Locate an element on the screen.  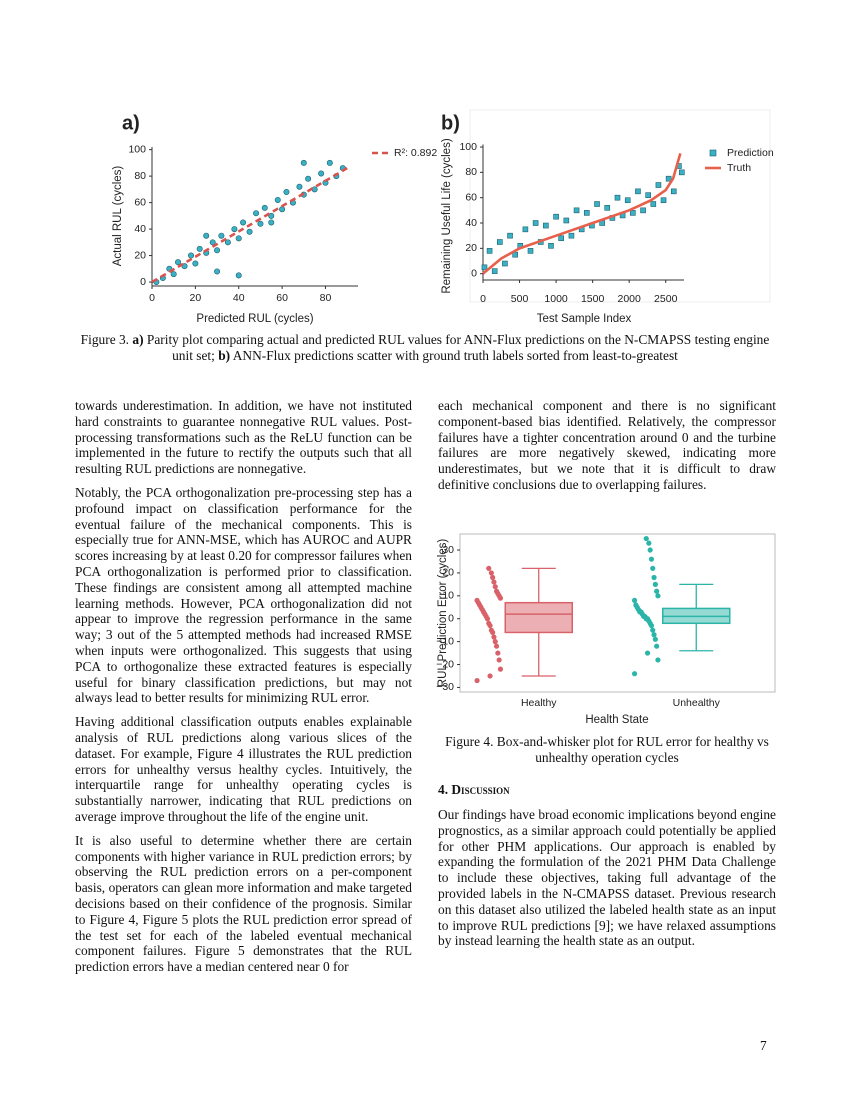
panel-label: a) is located at coordinates (131, 123).